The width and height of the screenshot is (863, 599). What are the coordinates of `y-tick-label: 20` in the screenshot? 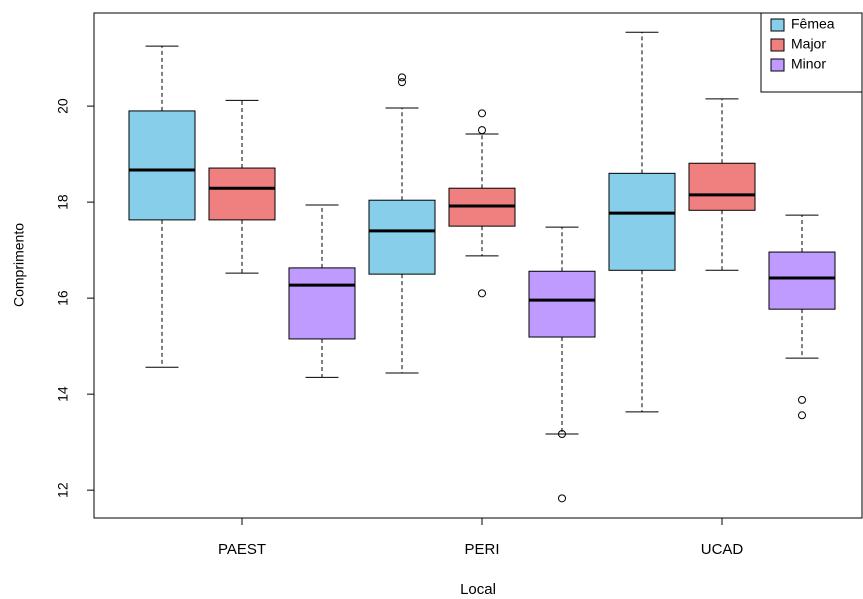 It's located at (63, 106).